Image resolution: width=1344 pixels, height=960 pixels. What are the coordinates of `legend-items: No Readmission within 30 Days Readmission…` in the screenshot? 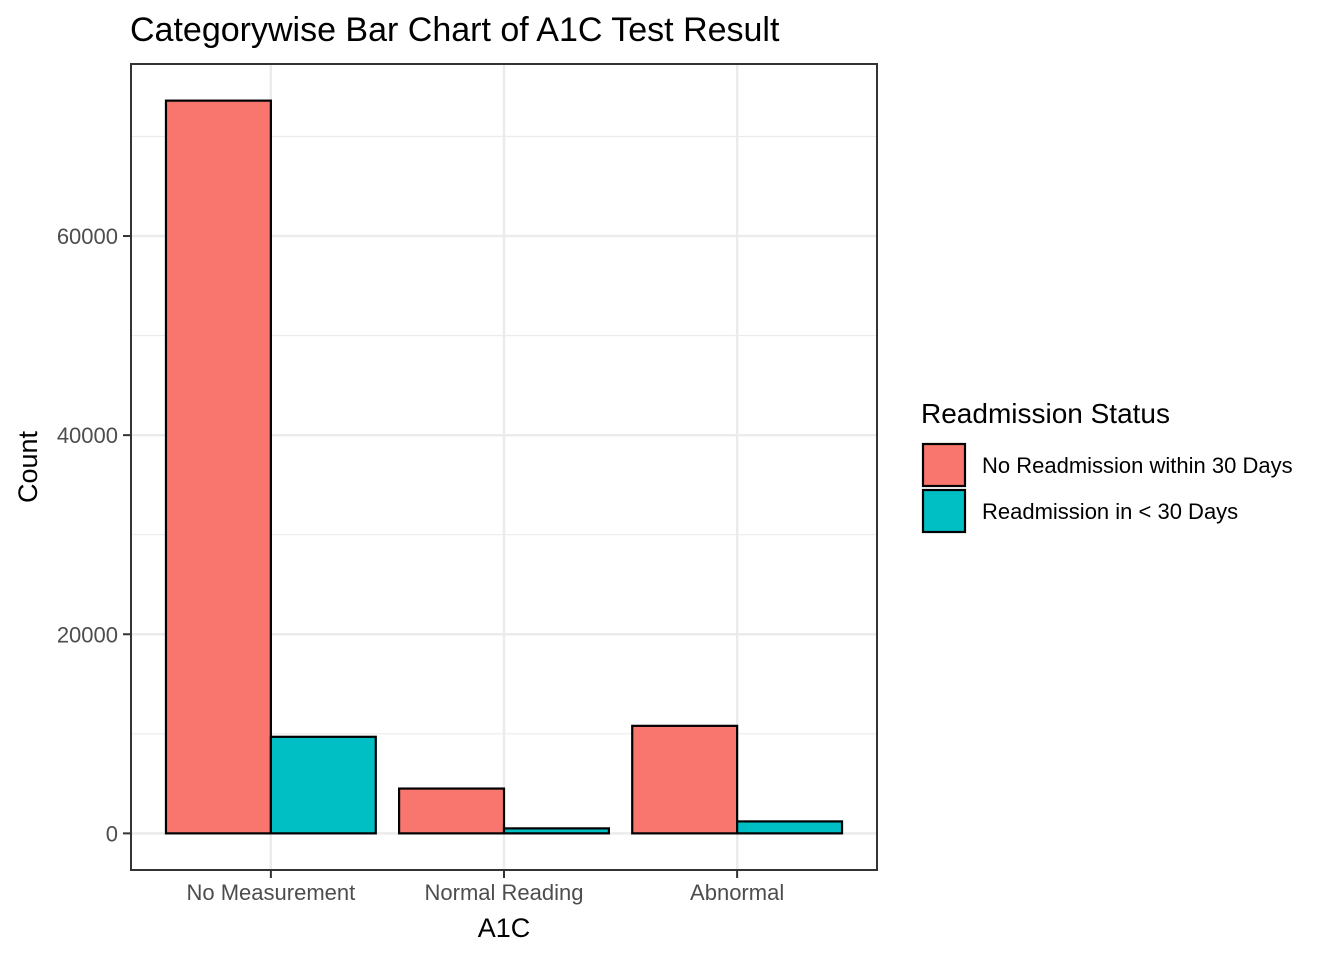 It's located at (1107, 488).